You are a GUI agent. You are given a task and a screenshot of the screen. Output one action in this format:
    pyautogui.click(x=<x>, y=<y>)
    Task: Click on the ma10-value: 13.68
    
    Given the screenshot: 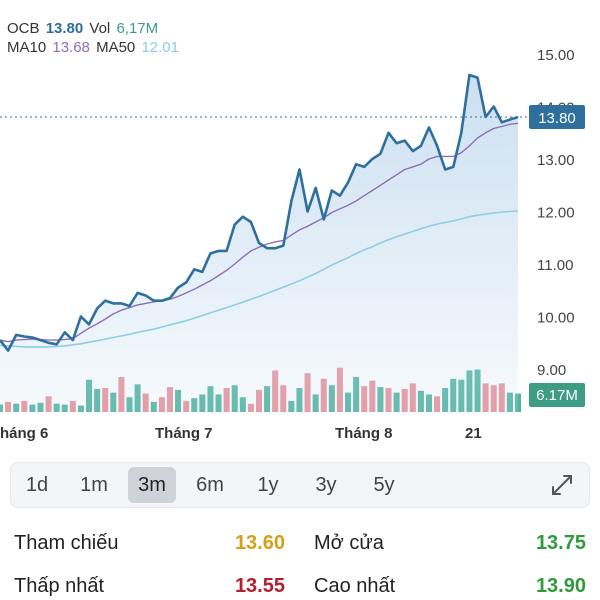 What is the action you would take?
    pyautogui.click(x=71, y=47)
    